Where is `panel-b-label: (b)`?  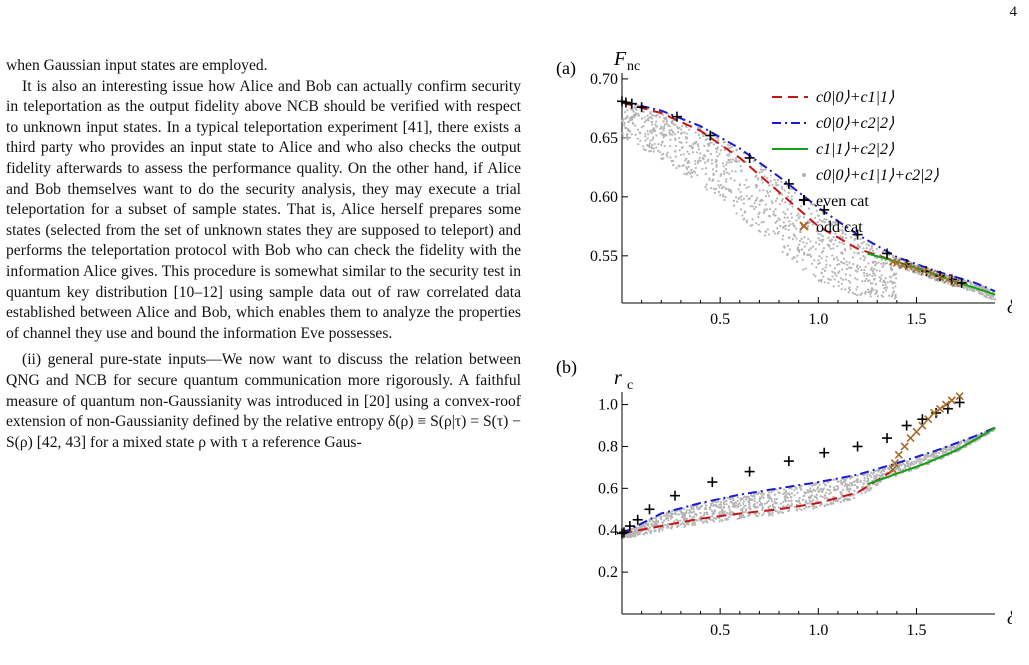 panel-b-label: (b) is located at coordinates (566, 367).